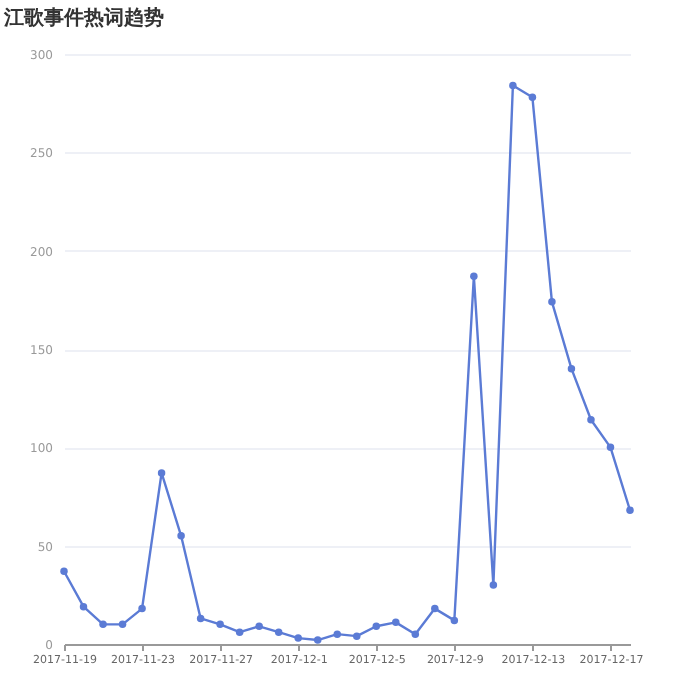 This screenshot has width=700, height=700. Describe the element at coordinates (83, 18) in the screenshot. I see `chart-title: 江歌事件热词趋势` at that location.